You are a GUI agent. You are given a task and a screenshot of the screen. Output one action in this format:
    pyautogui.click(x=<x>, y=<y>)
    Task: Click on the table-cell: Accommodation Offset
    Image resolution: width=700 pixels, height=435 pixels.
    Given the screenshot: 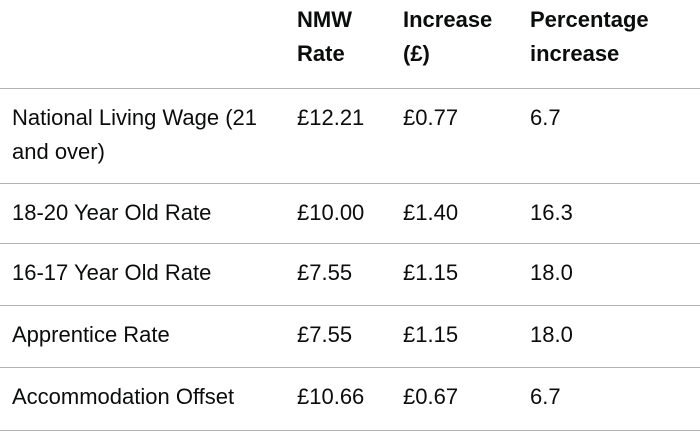 What is the action you would take?
    pyautogui.click(x=142, y=399)
    